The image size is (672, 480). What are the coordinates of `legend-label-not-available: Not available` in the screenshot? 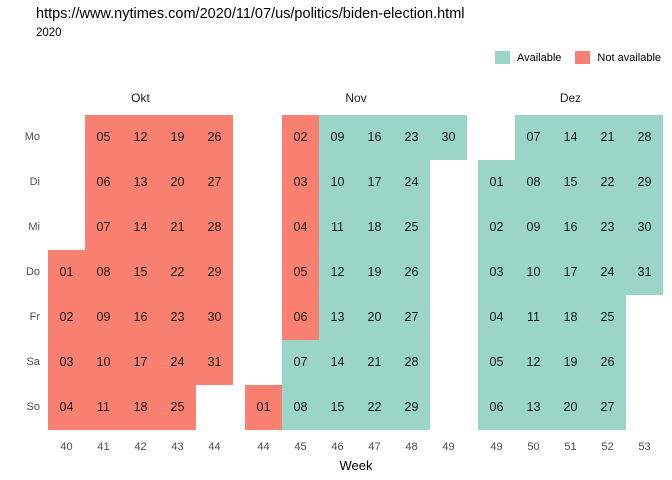 It's located at (629, 57).